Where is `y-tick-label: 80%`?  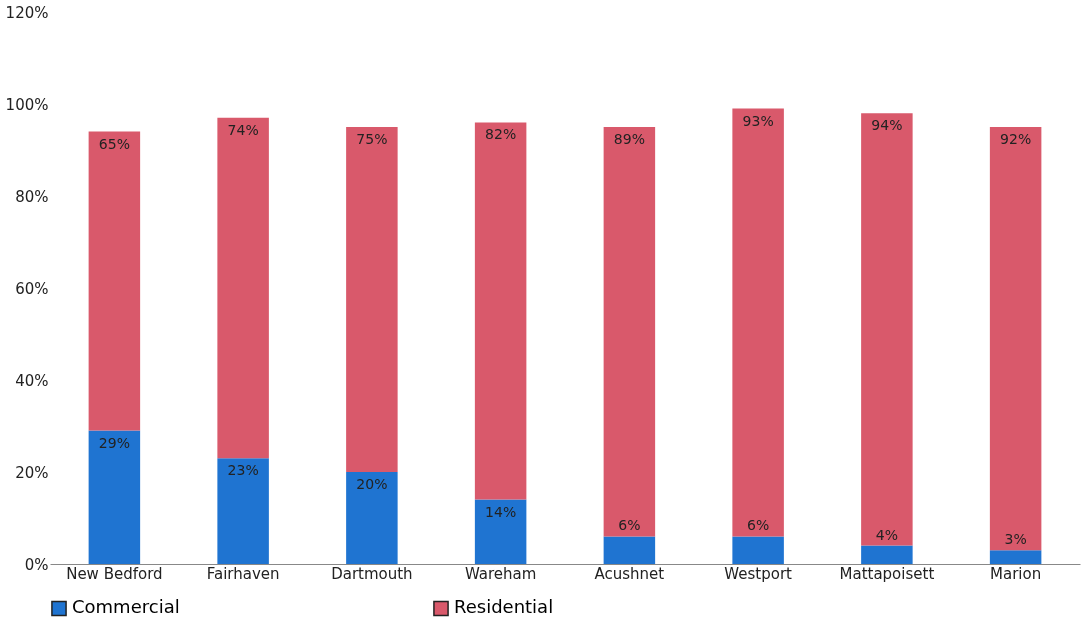
y-tick-label: 80% is located at coordinates (32, 196).